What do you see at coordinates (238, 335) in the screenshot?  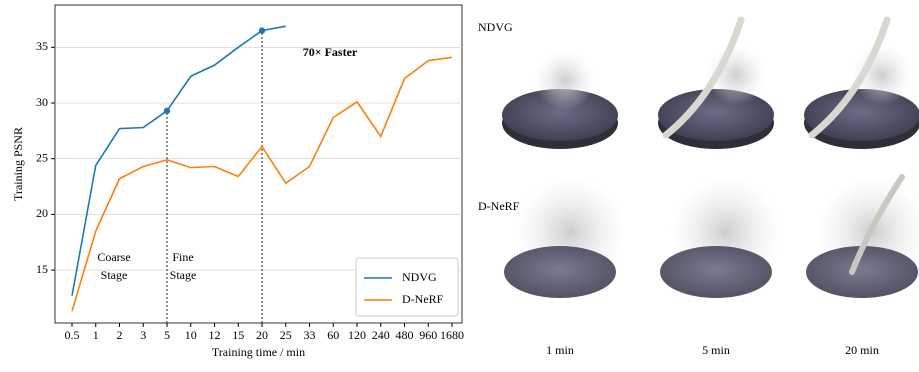 I see `x-tick-label: 15` at bounding box center [238, 335].